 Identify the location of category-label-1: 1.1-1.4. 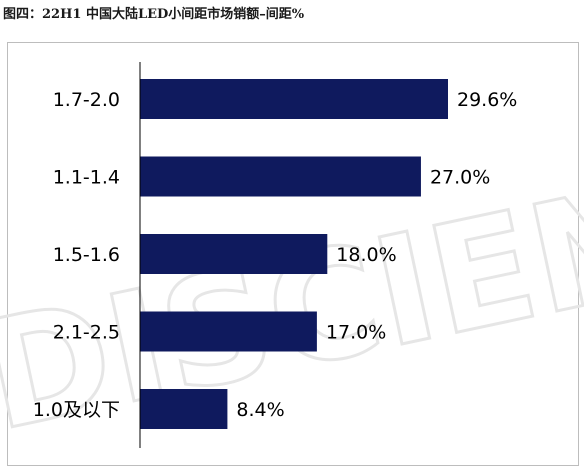
(86, 178).